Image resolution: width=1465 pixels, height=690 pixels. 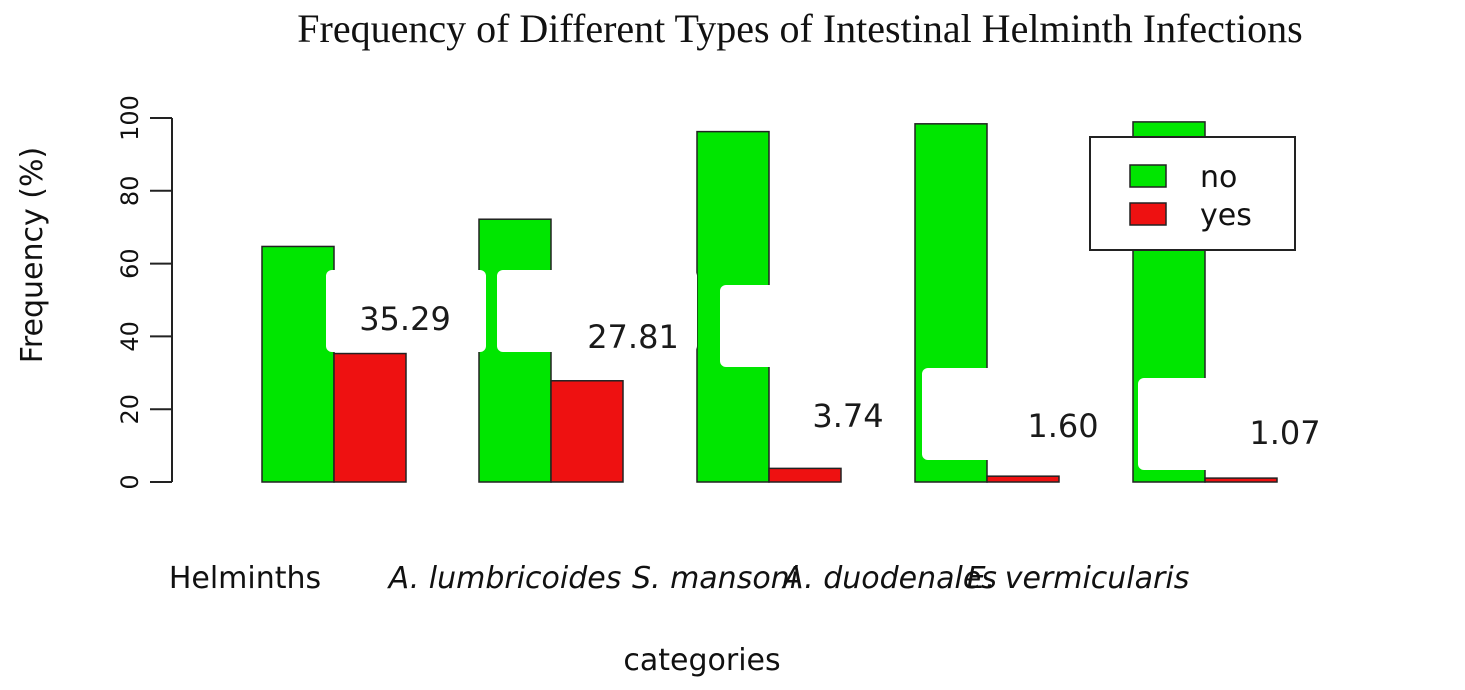 What do you see at coordinates (633, 337) in the screenshot?
I see `data-label: 27.81` at bounding box center [633, 337].